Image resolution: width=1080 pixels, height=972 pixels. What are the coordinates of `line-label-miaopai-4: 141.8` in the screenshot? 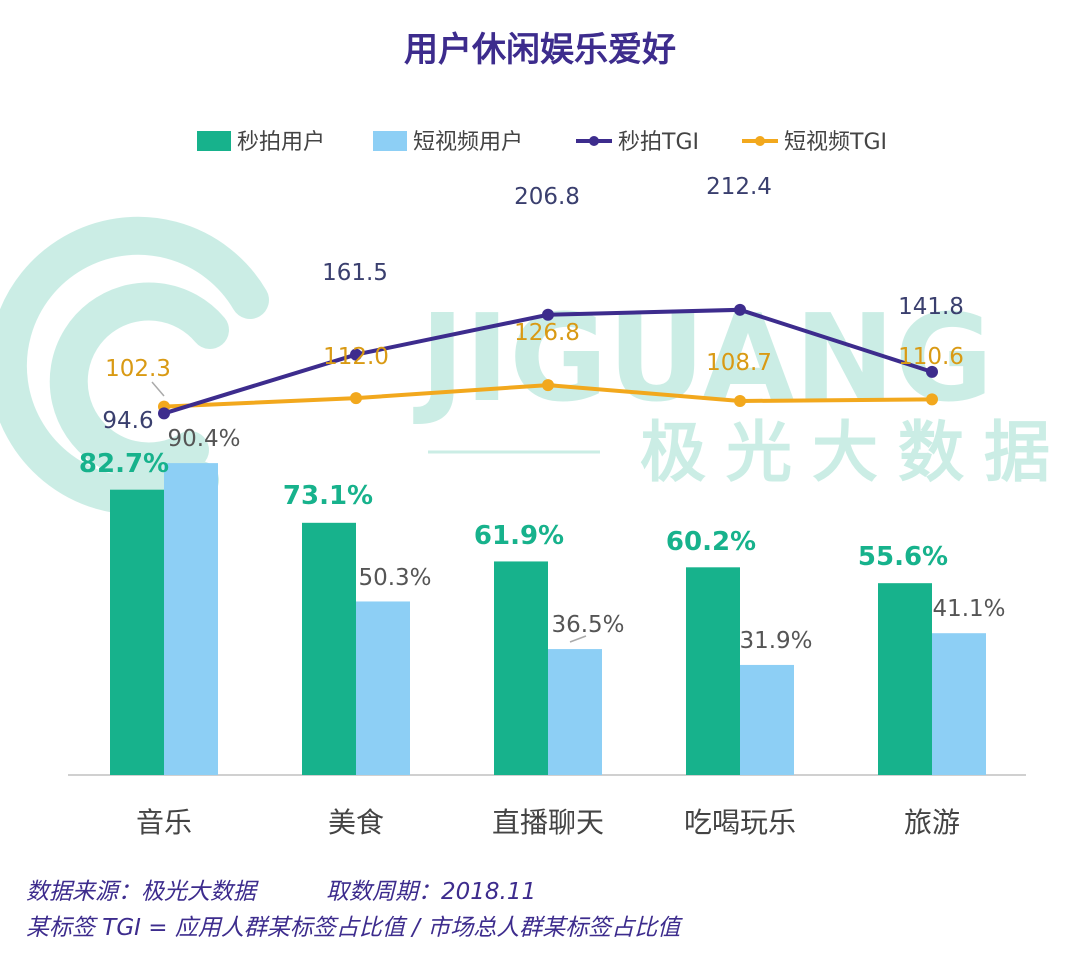 It's located at (931, 307).